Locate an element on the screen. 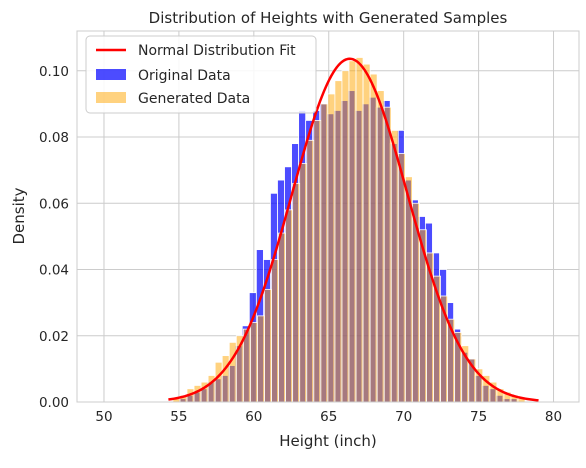 Image resolution: width=586 pixels, height=468 pixels. y-tick-label: 0.00 is located at coordinates (54, 403).